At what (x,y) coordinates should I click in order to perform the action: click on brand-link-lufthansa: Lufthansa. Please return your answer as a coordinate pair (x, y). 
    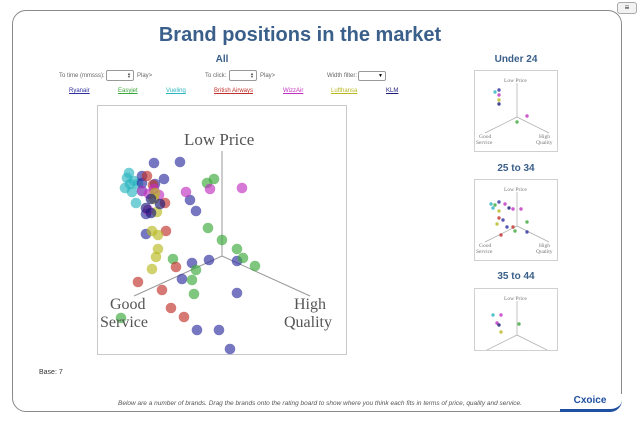
    Looking at the image, I should click on (344, 91).